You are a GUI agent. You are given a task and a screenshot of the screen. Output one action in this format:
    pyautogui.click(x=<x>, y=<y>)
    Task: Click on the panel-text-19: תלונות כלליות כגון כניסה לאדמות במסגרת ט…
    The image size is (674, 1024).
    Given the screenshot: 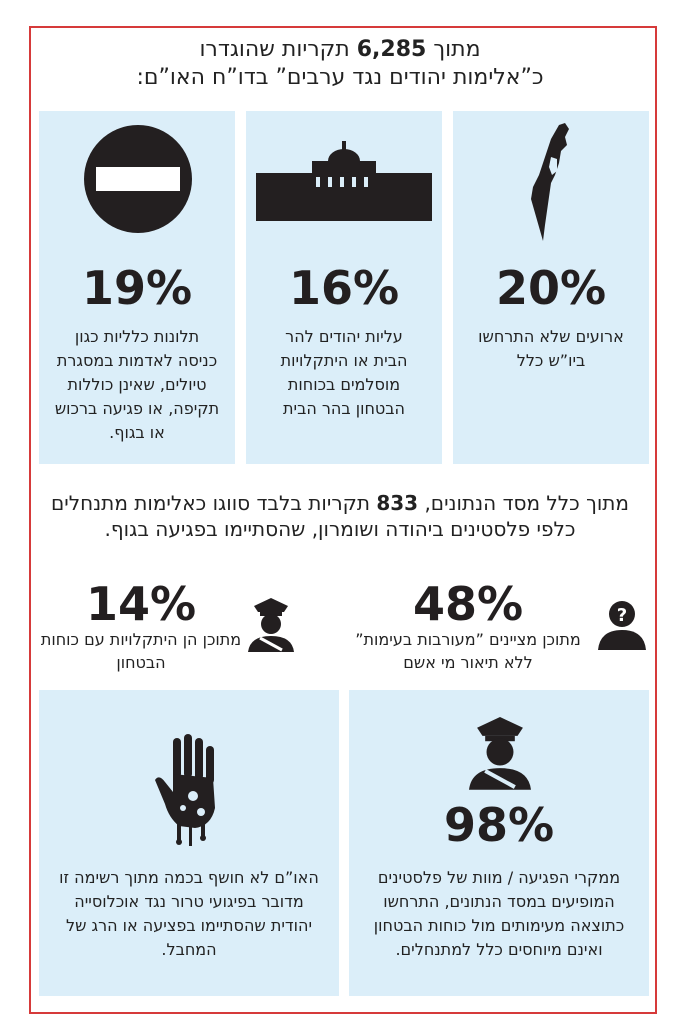 What is the action you would take?
    pyautogui.click(x=137, y=384)
    